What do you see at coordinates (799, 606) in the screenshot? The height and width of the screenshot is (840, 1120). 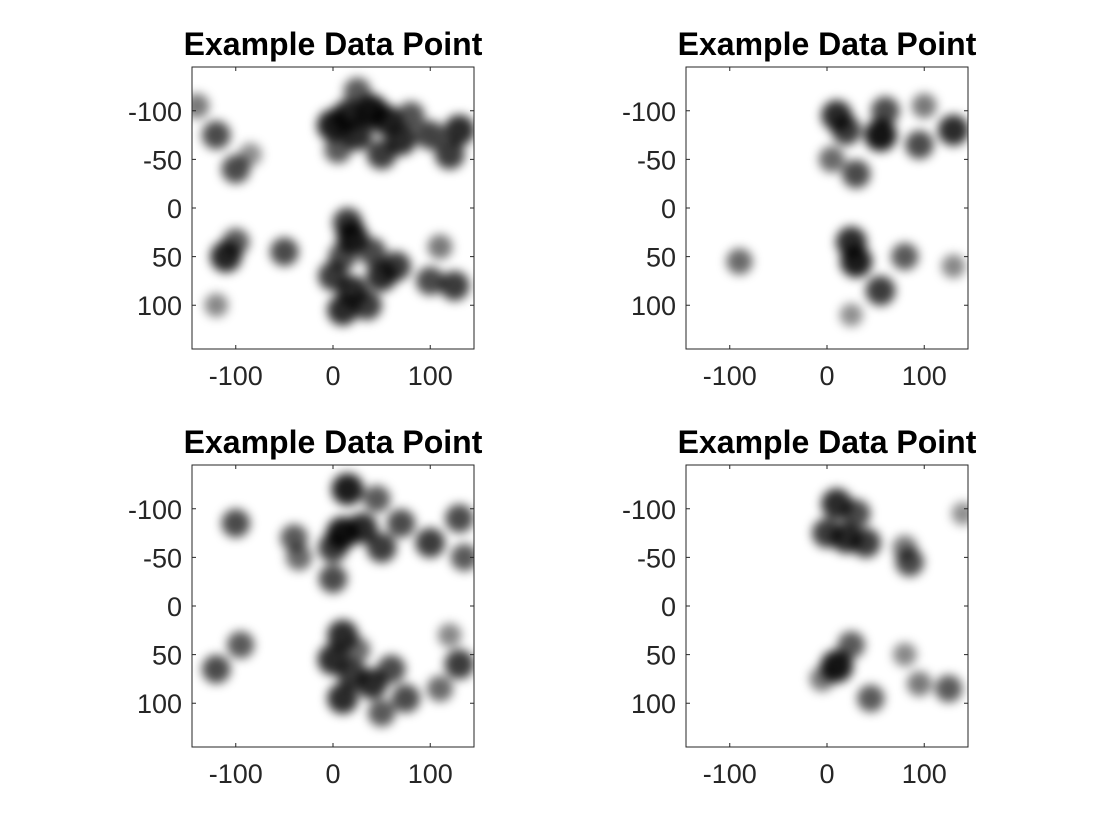 I see `subplot-4: Example Data Point -100 0 100 -100 -50 0 50 100` at bounding box center [799, 606].